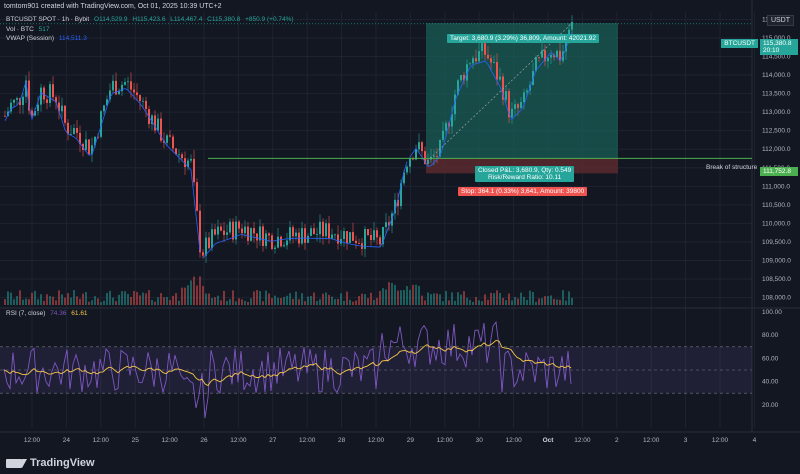  Describe the element at coordinates (771, 50) in the screenshot. I see `bar-countdown: 20:10` at that location.